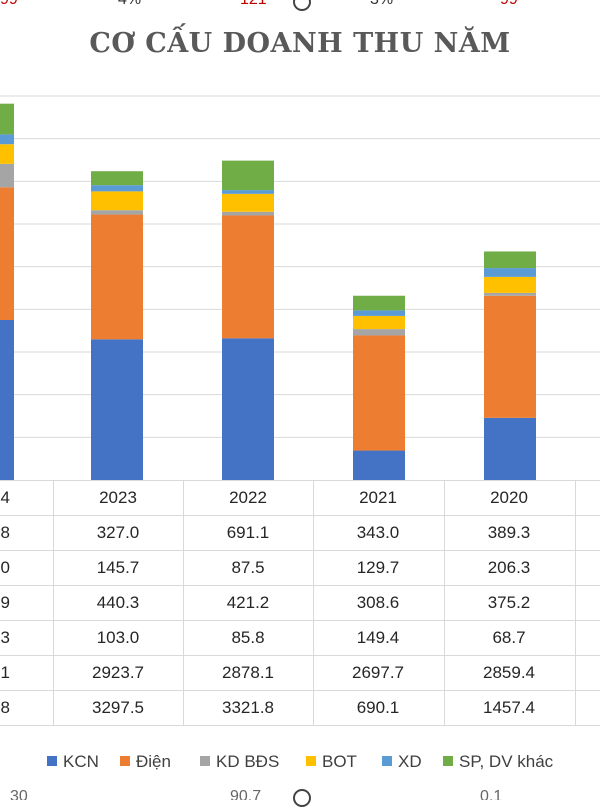 Image resolution: width=600 pixels, height=807 pixels. I want to click on bar-segment-kd-bds-2020, so click(510, 294).